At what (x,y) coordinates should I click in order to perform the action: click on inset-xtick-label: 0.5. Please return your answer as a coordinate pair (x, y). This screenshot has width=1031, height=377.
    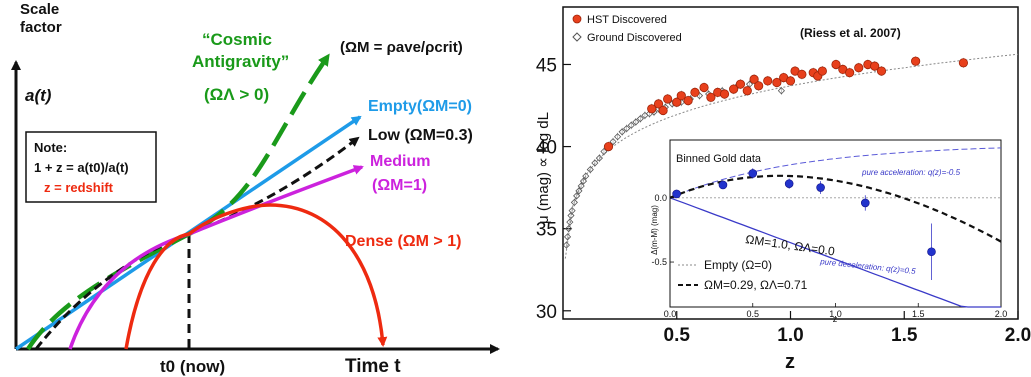
    Looking at the image, I should click on (752, 314).